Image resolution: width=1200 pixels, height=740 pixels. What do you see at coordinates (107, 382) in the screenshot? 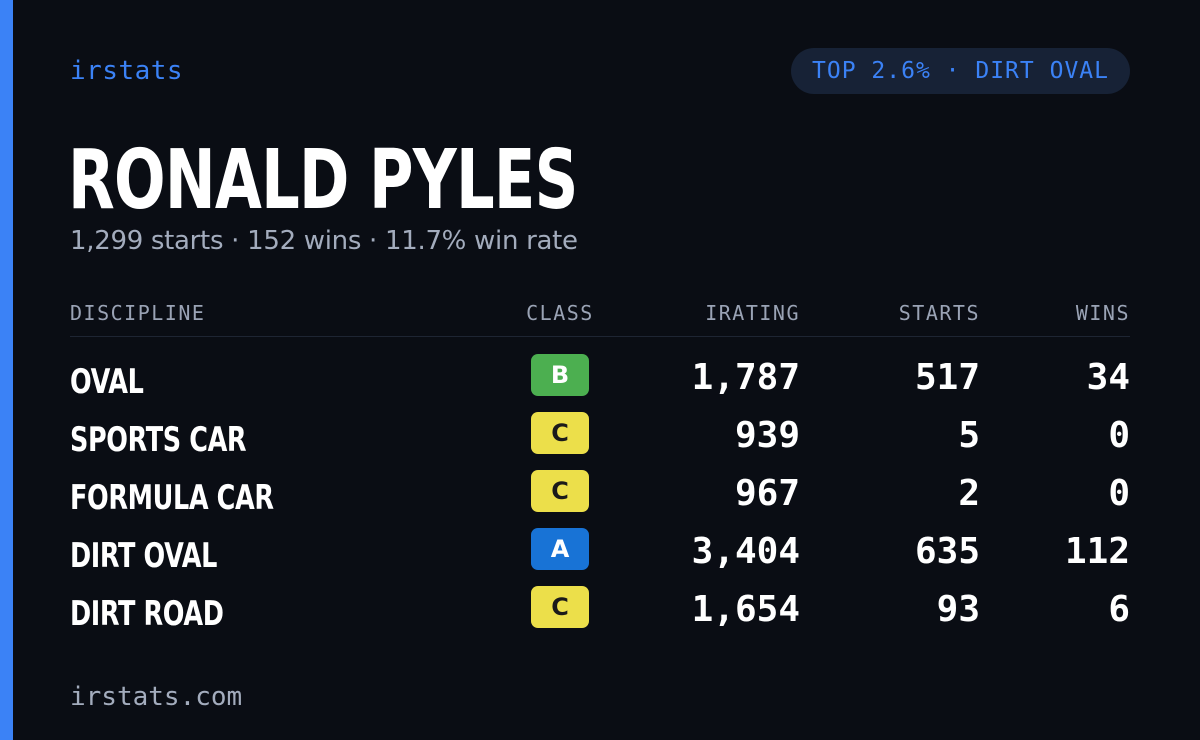
I see `discipline-name: OVAL` at bounding box center [107, 382].